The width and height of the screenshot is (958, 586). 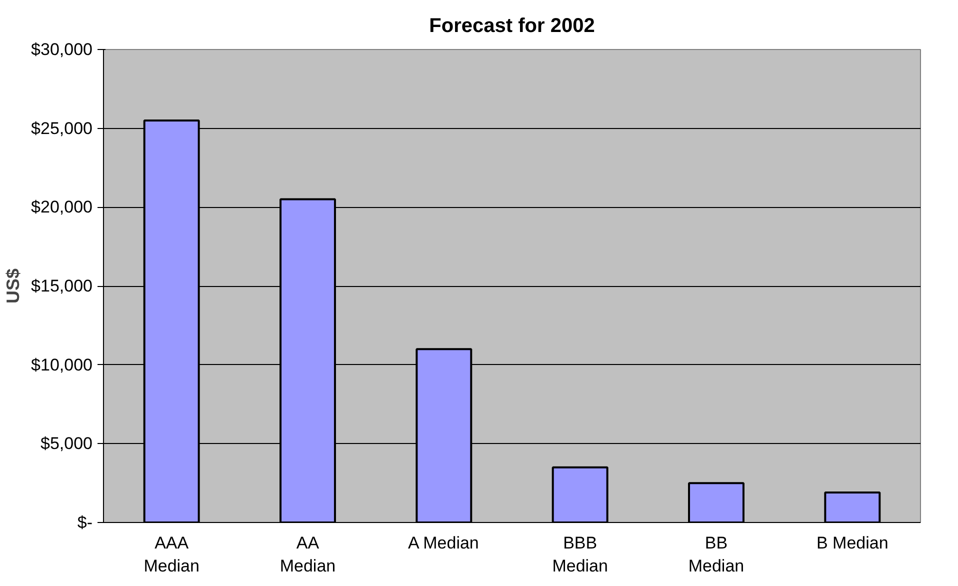 I want to click on y-tick-label: $10,000, so click(x=61, y=364).